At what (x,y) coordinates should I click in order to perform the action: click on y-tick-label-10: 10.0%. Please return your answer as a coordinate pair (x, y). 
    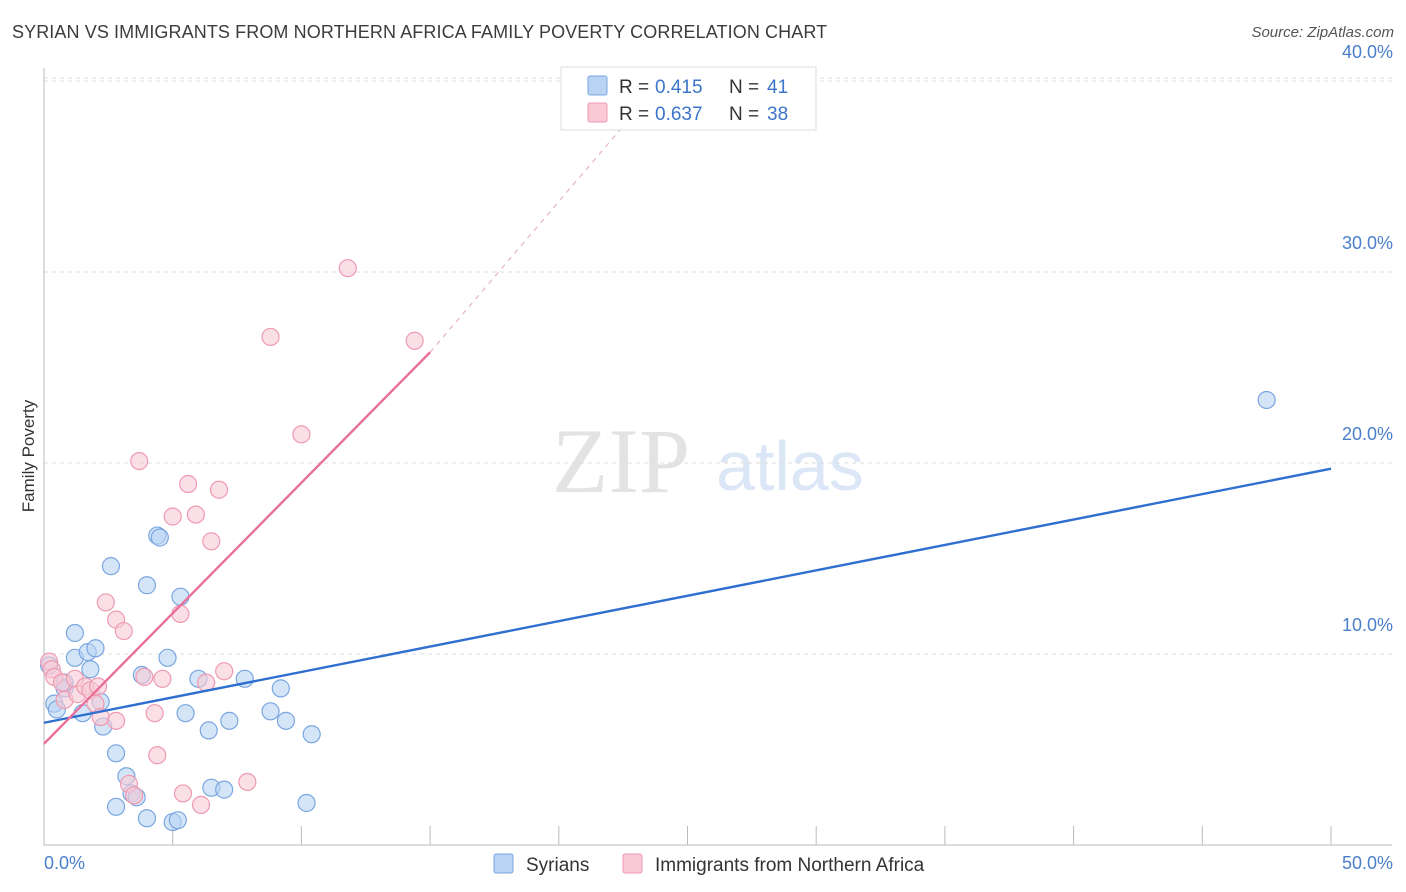
    Looking at the image, I should click on (1367, 625).